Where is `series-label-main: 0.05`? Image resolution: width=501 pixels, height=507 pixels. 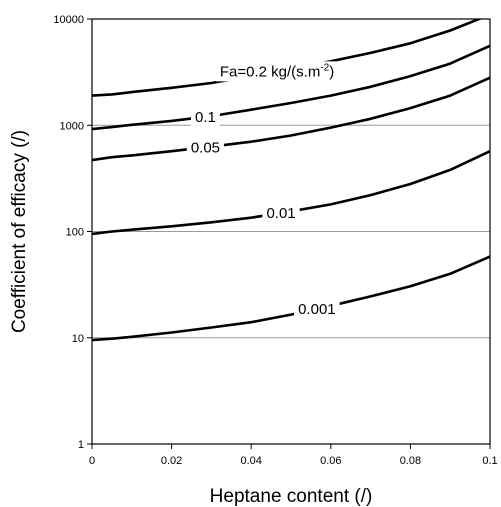
series-label-main: 0.05 is located at coordinates (205, 147).